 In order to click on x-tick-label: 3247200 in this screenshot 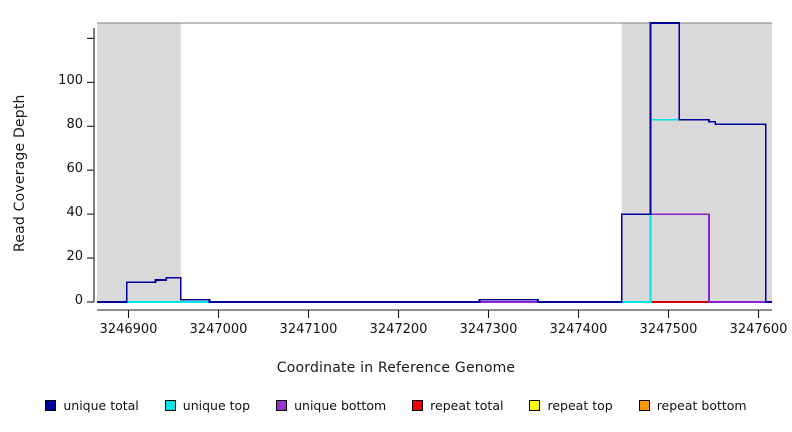, I will do `click(398, 329)`.